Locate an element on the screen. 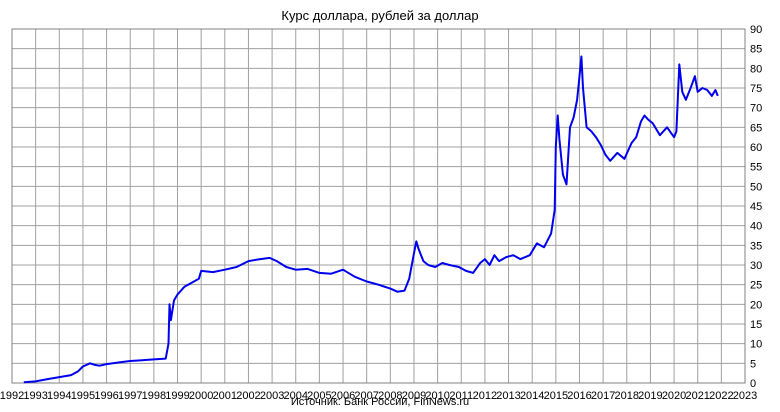 This screenshot has height=412, width=780. x-tick-label: 2022 is located at coordinates (721, 396).